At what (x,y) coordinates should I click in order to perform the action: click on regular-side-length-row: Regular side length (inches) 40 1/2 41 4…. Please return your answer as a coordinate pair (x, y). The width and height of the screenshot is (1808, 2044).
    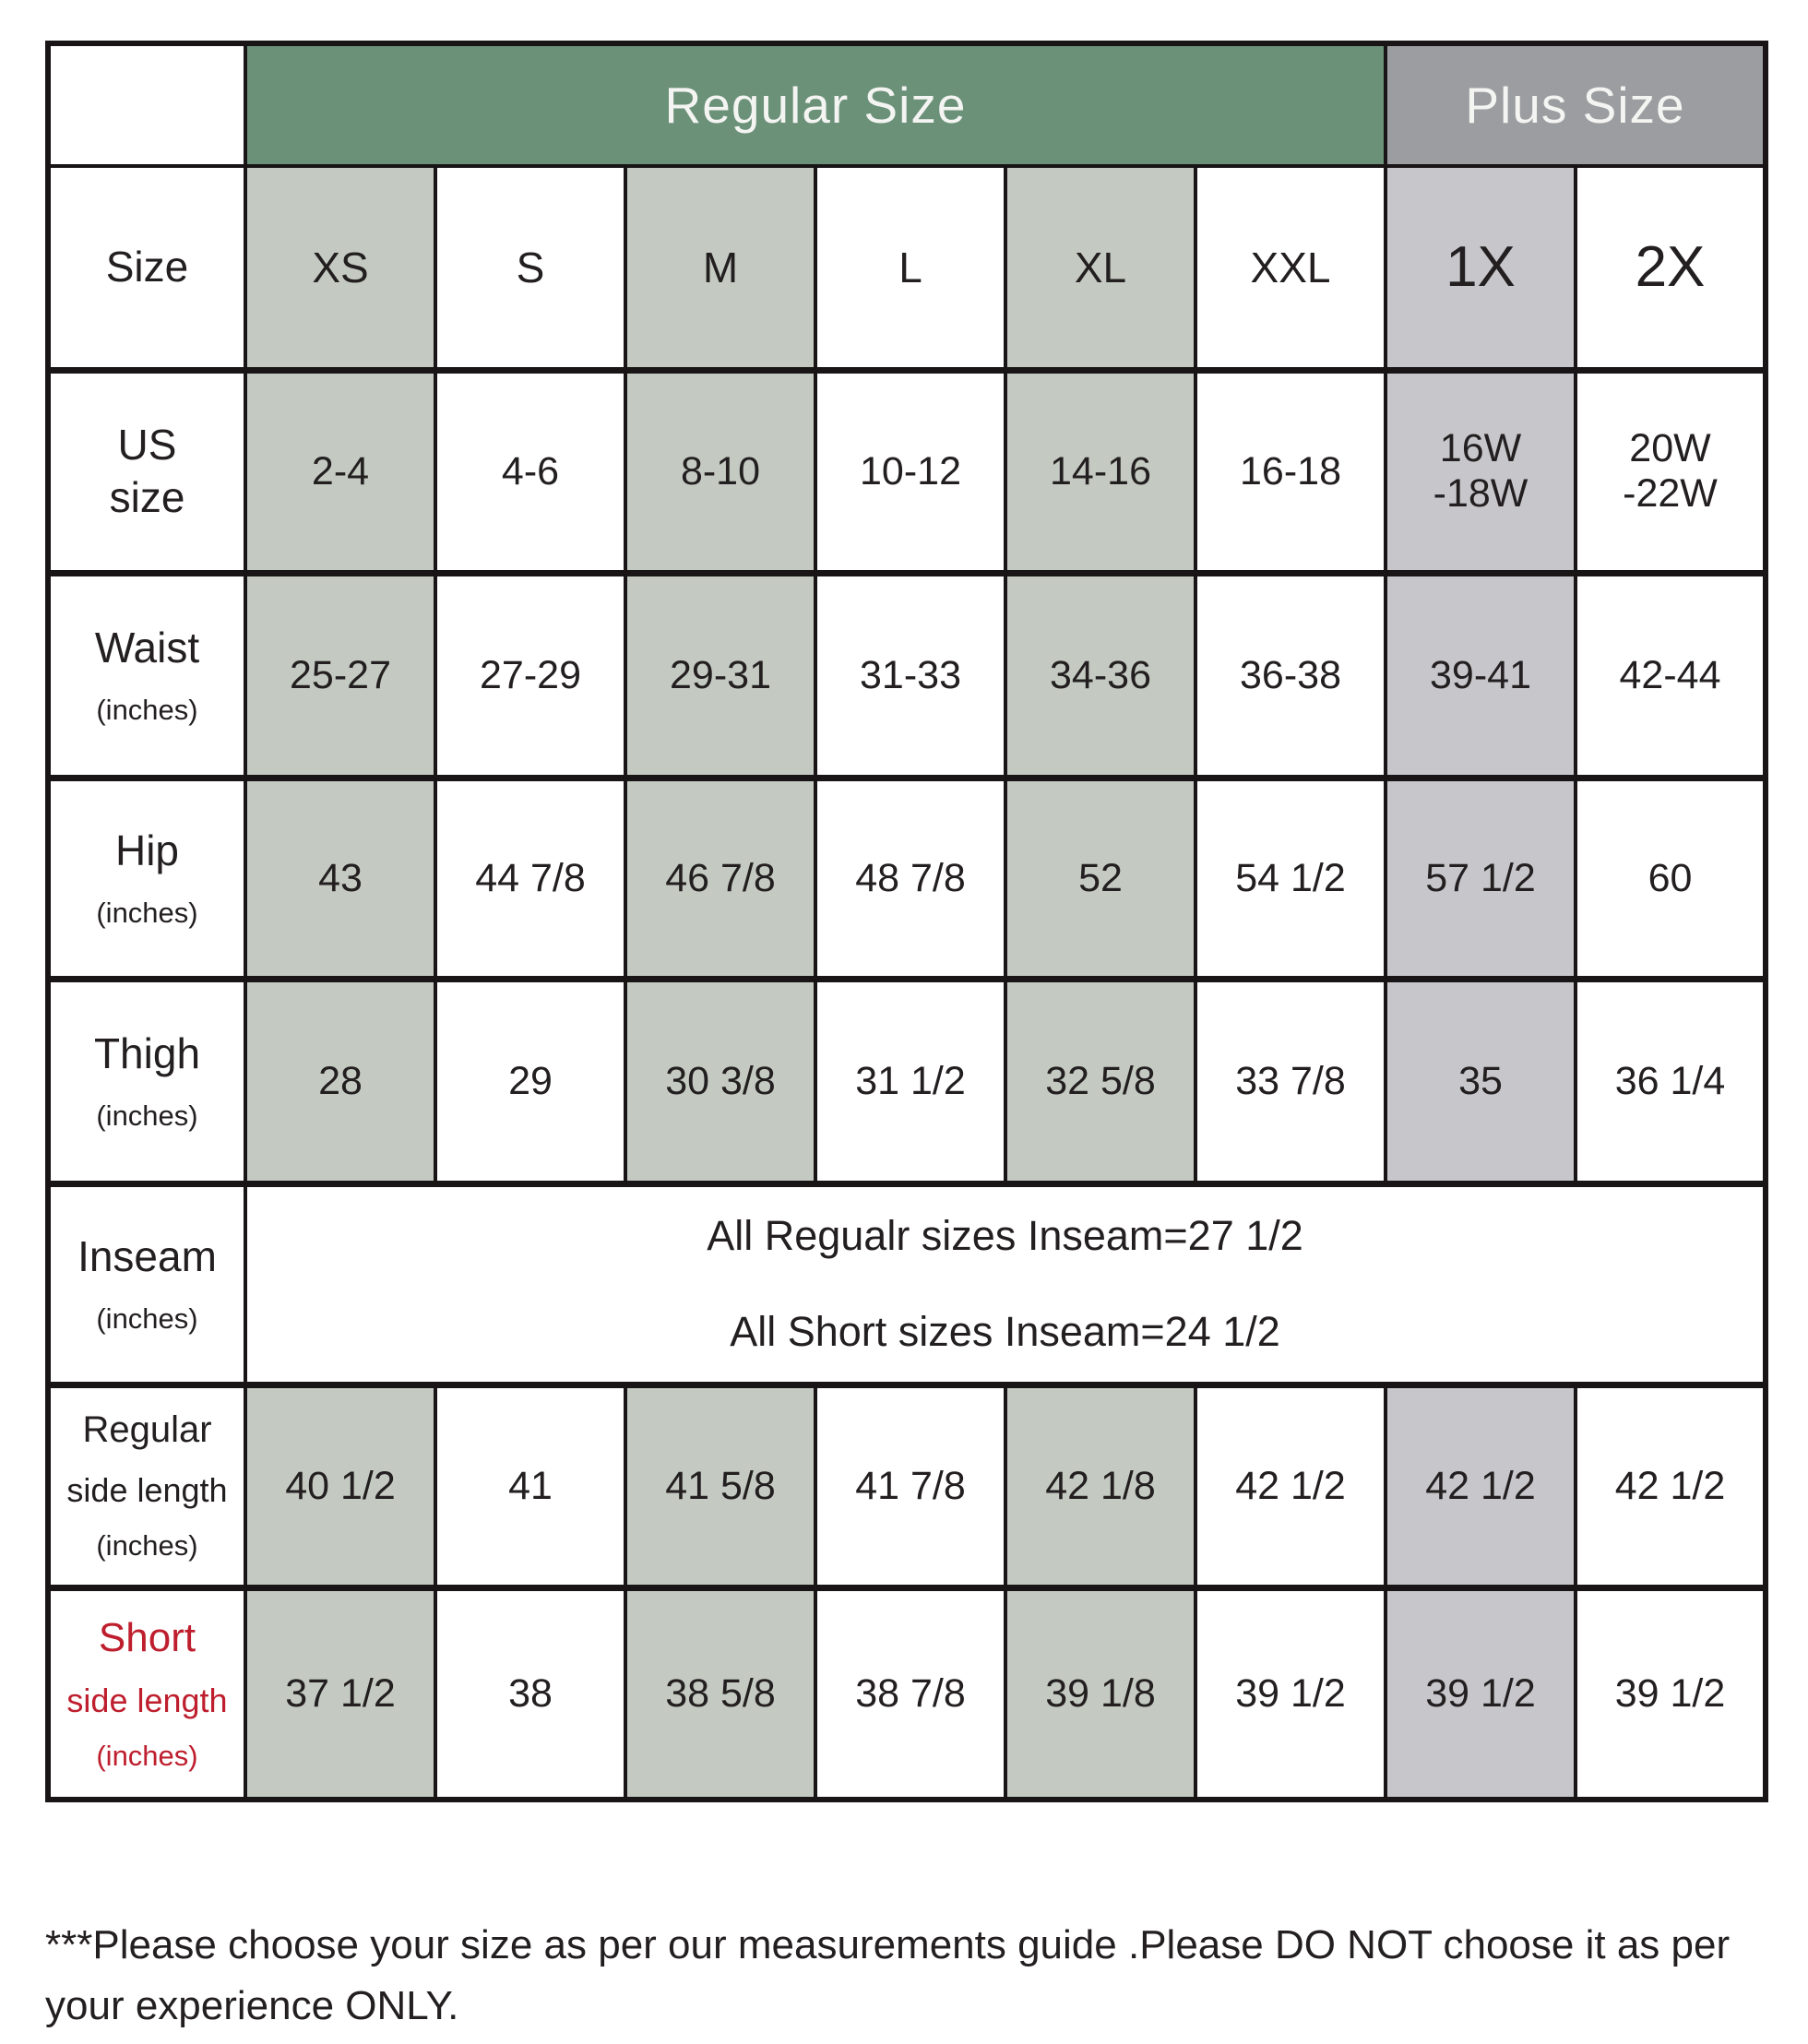
    Looking at the image, I should click on (906, 1485).